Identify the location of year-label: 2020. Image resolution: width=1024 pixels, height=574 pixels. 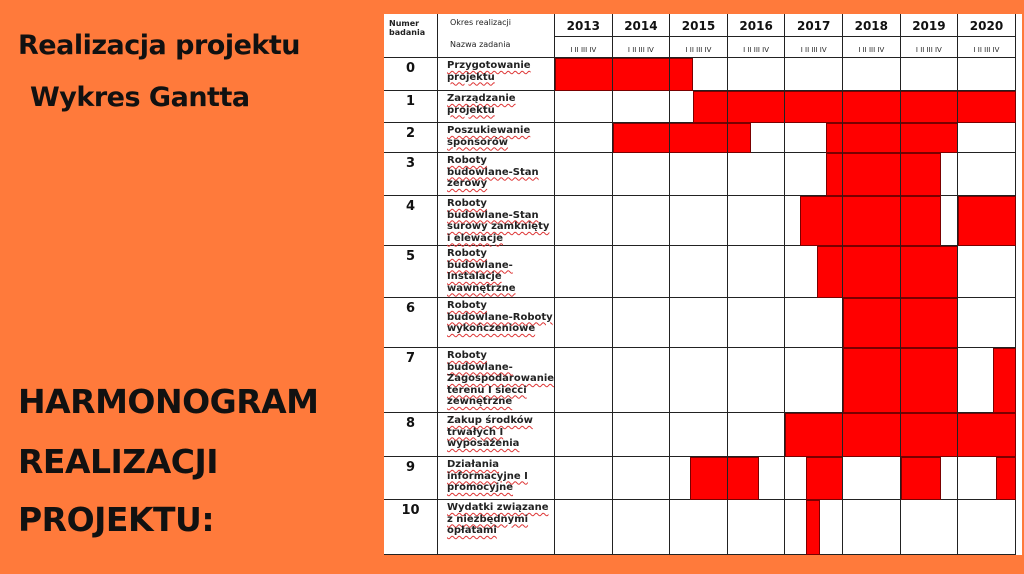
(987, 25).